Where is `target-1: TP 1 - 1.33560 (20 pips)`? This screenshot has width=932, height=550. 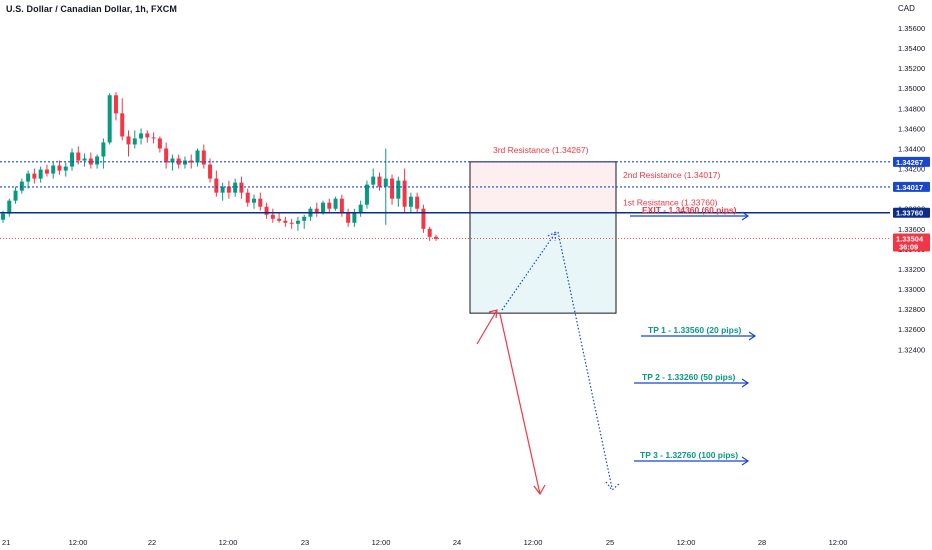
target-1: TP 1 - 1.33560 (20 pips) is located at coordinates (699, 333).